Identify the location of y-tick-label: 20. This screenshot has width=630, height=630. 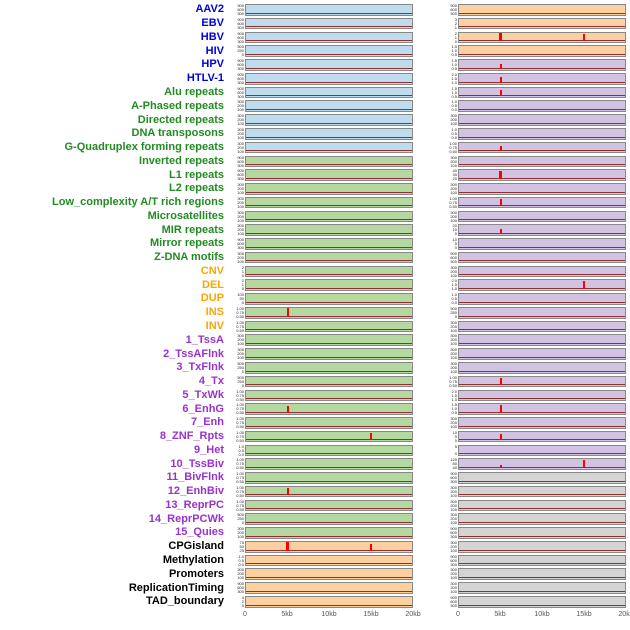
(454, 226).